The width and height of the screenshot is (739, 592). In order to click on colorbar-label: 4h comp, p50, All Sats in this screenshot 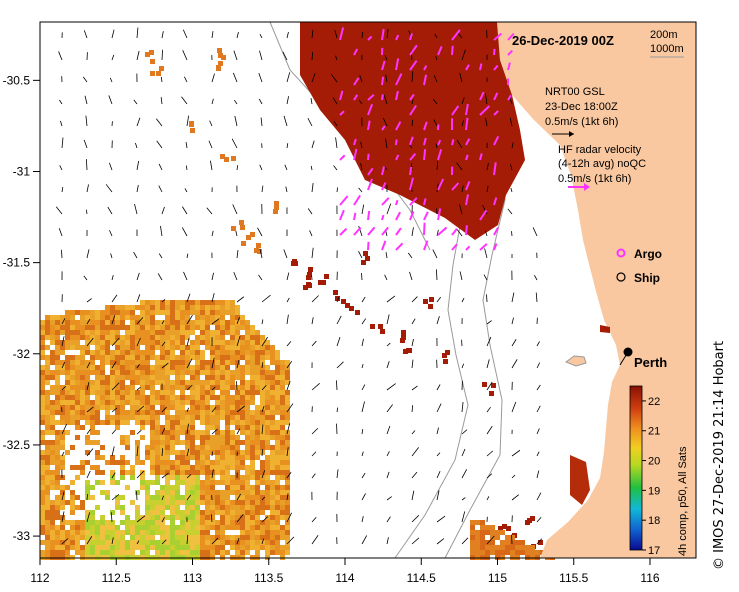, I will do `click(683, 501)`.